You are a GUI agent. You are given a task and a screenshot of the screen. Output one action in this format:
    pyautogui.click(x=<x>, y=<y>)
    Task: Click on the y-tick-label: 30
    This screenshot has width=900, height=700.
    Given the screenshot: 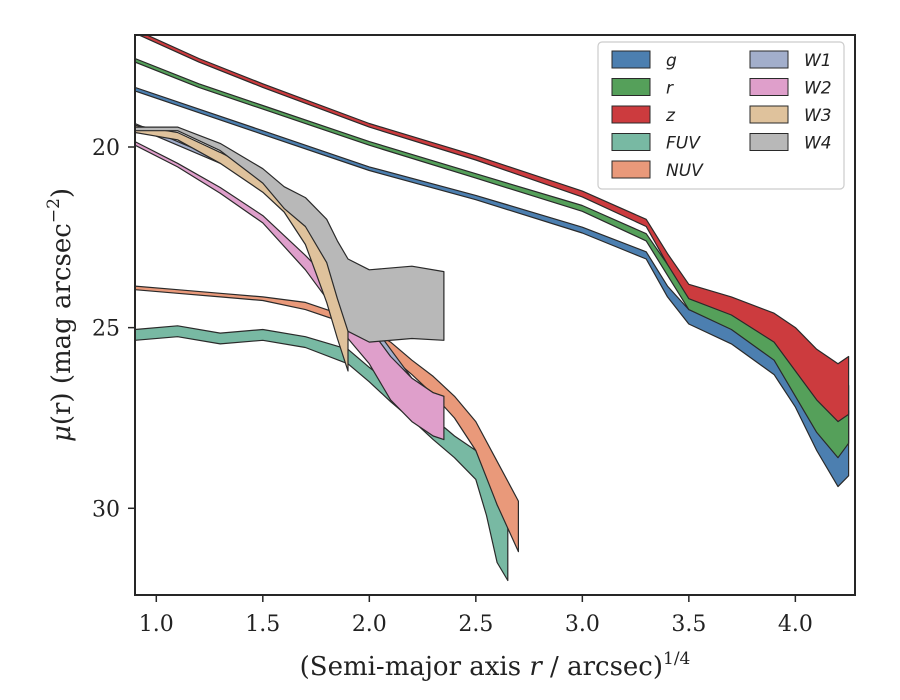 What is the action you would take?
    pyautogui.click(x=106, y=509)
    